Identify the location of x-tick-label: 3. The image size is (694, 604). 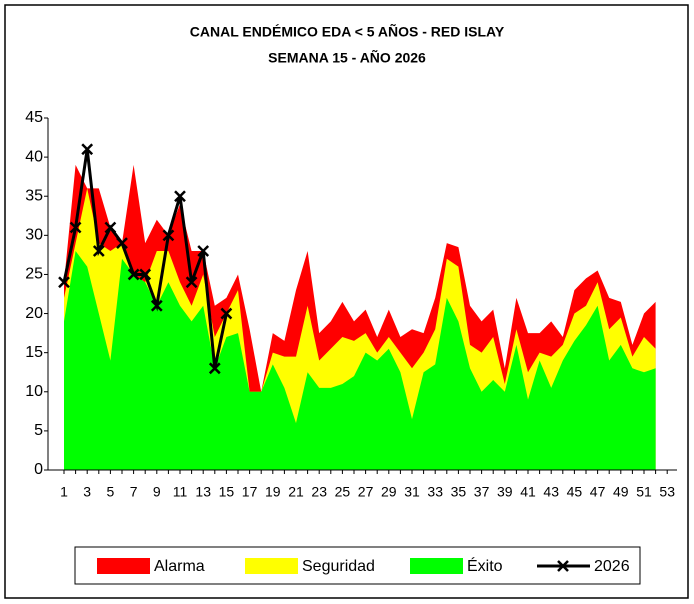
(87, 492).